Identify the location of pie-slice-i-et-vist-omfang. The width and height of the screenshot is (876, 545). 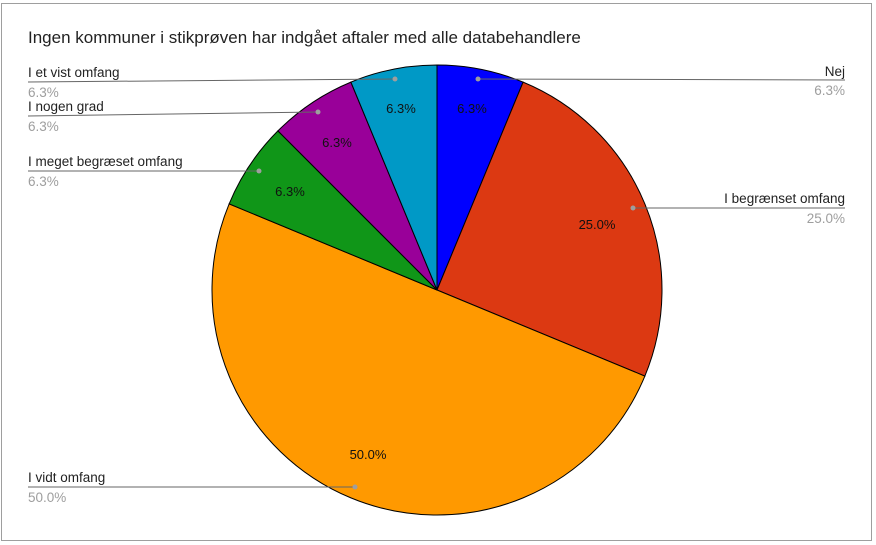
(394, 177).